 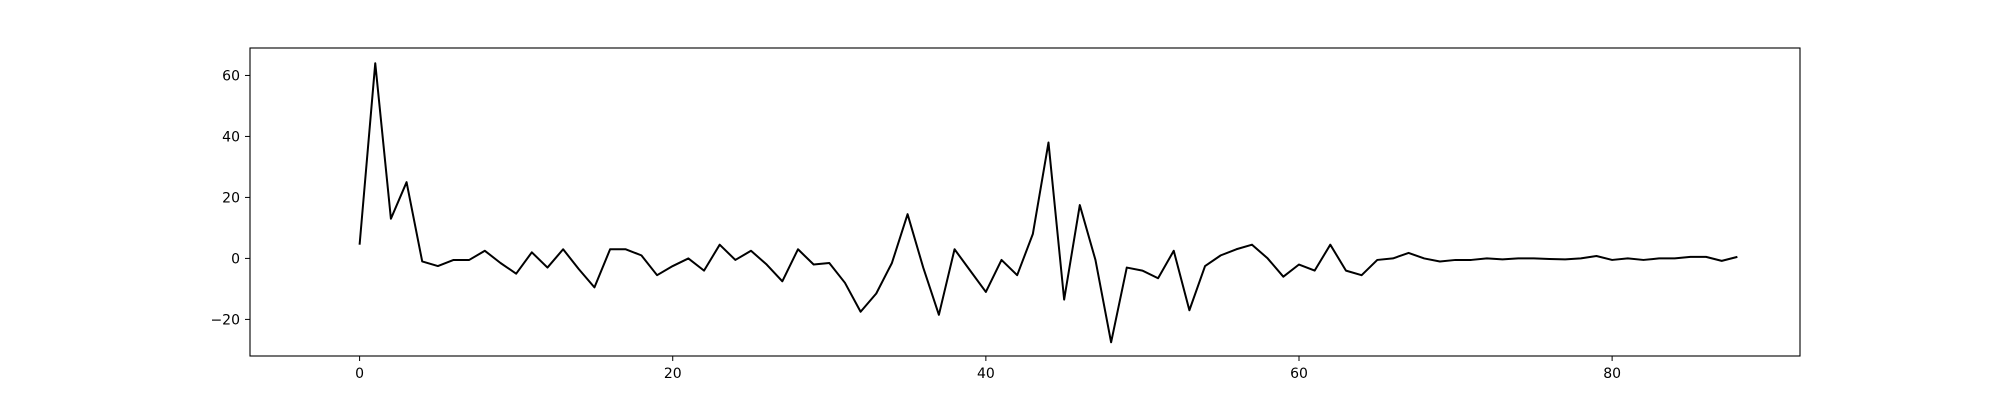 I want to click on y-tick-label: 60, so click(x=231, y=76).